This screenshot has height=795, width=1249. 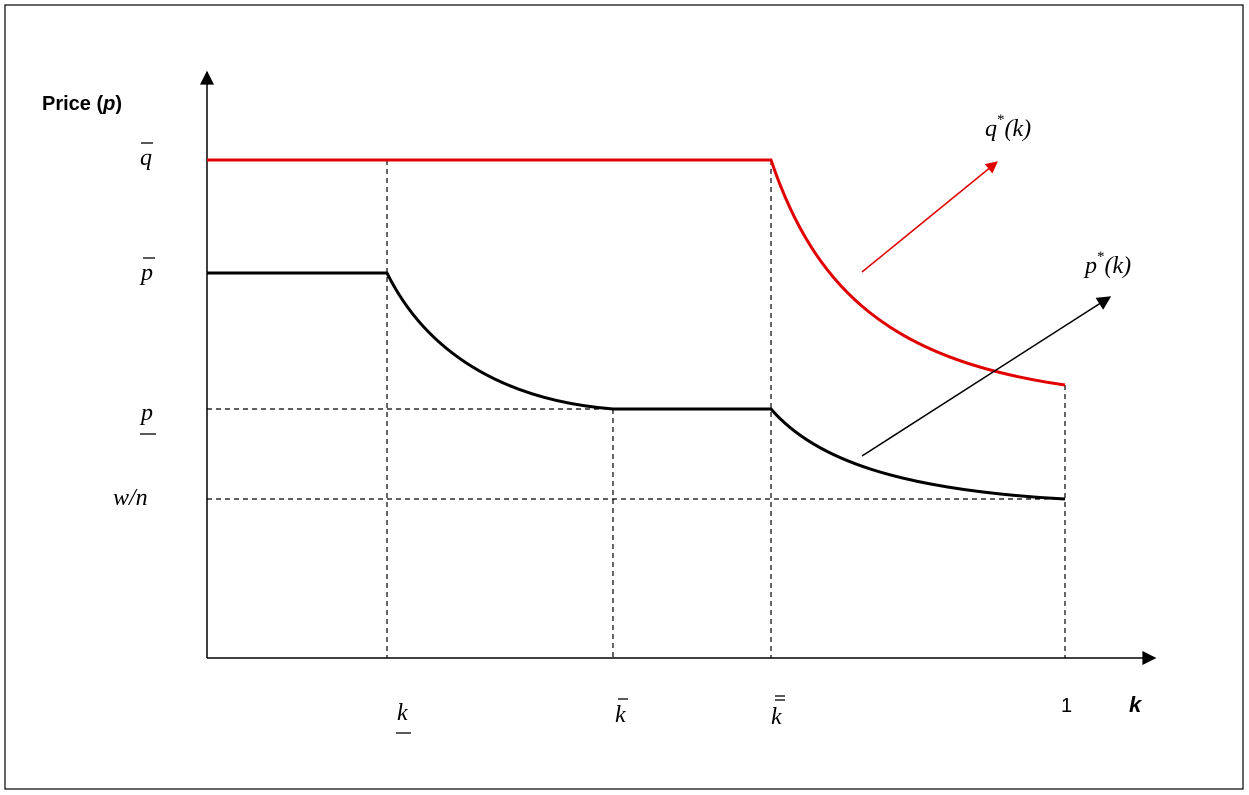 What do you see at coordinates (72, 104) in the screenshot?
I see `y-axis-label-text: Price (` at bounding box center [72, 104].